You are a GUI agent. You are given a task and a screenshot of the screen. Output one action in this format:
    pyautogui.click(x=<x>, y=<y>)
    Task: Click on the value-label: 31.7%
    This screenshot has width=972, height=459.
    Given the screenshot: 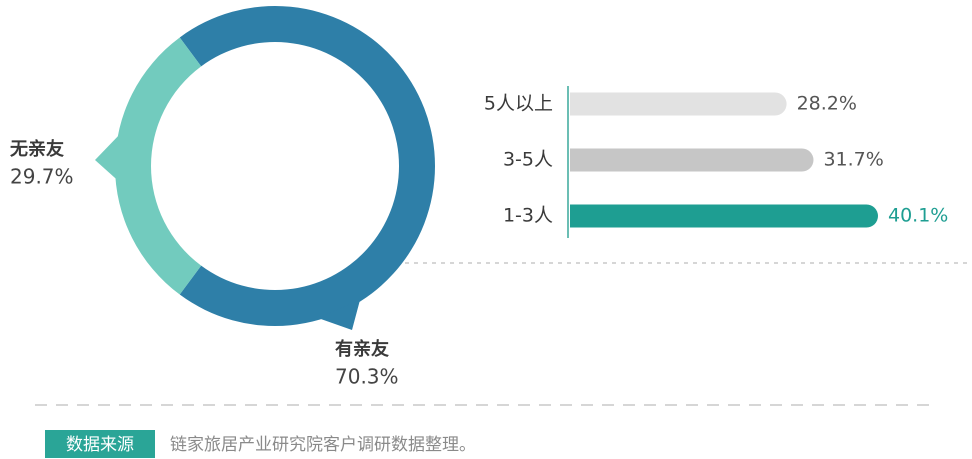 What is the action you would take?
    pyautogui.click(x=853, y=160)
    